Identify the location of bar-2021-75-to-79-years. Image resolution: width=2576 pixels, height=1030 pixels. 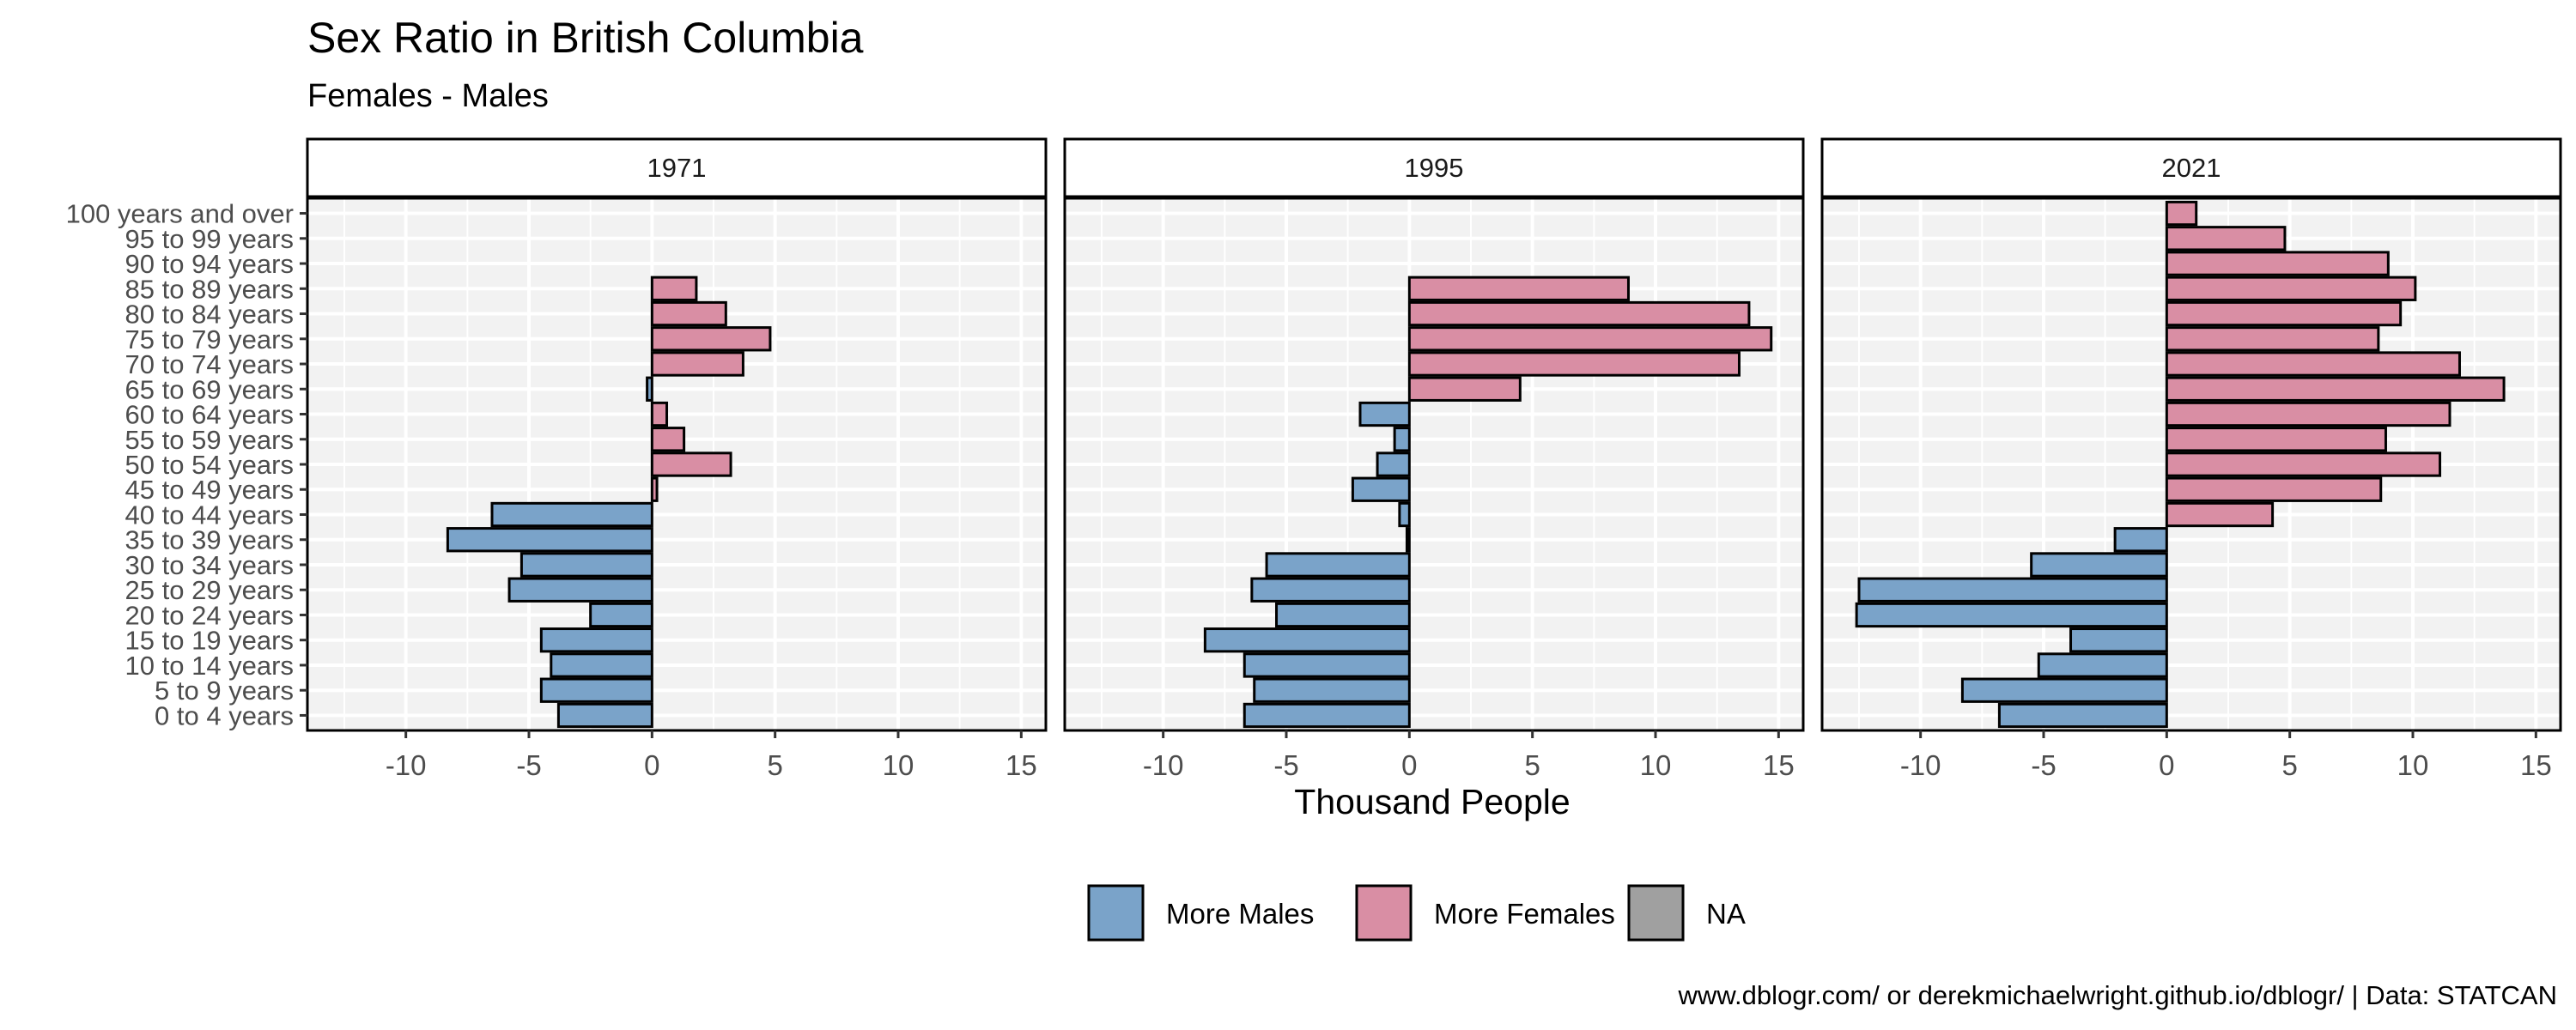
(2273, 339).